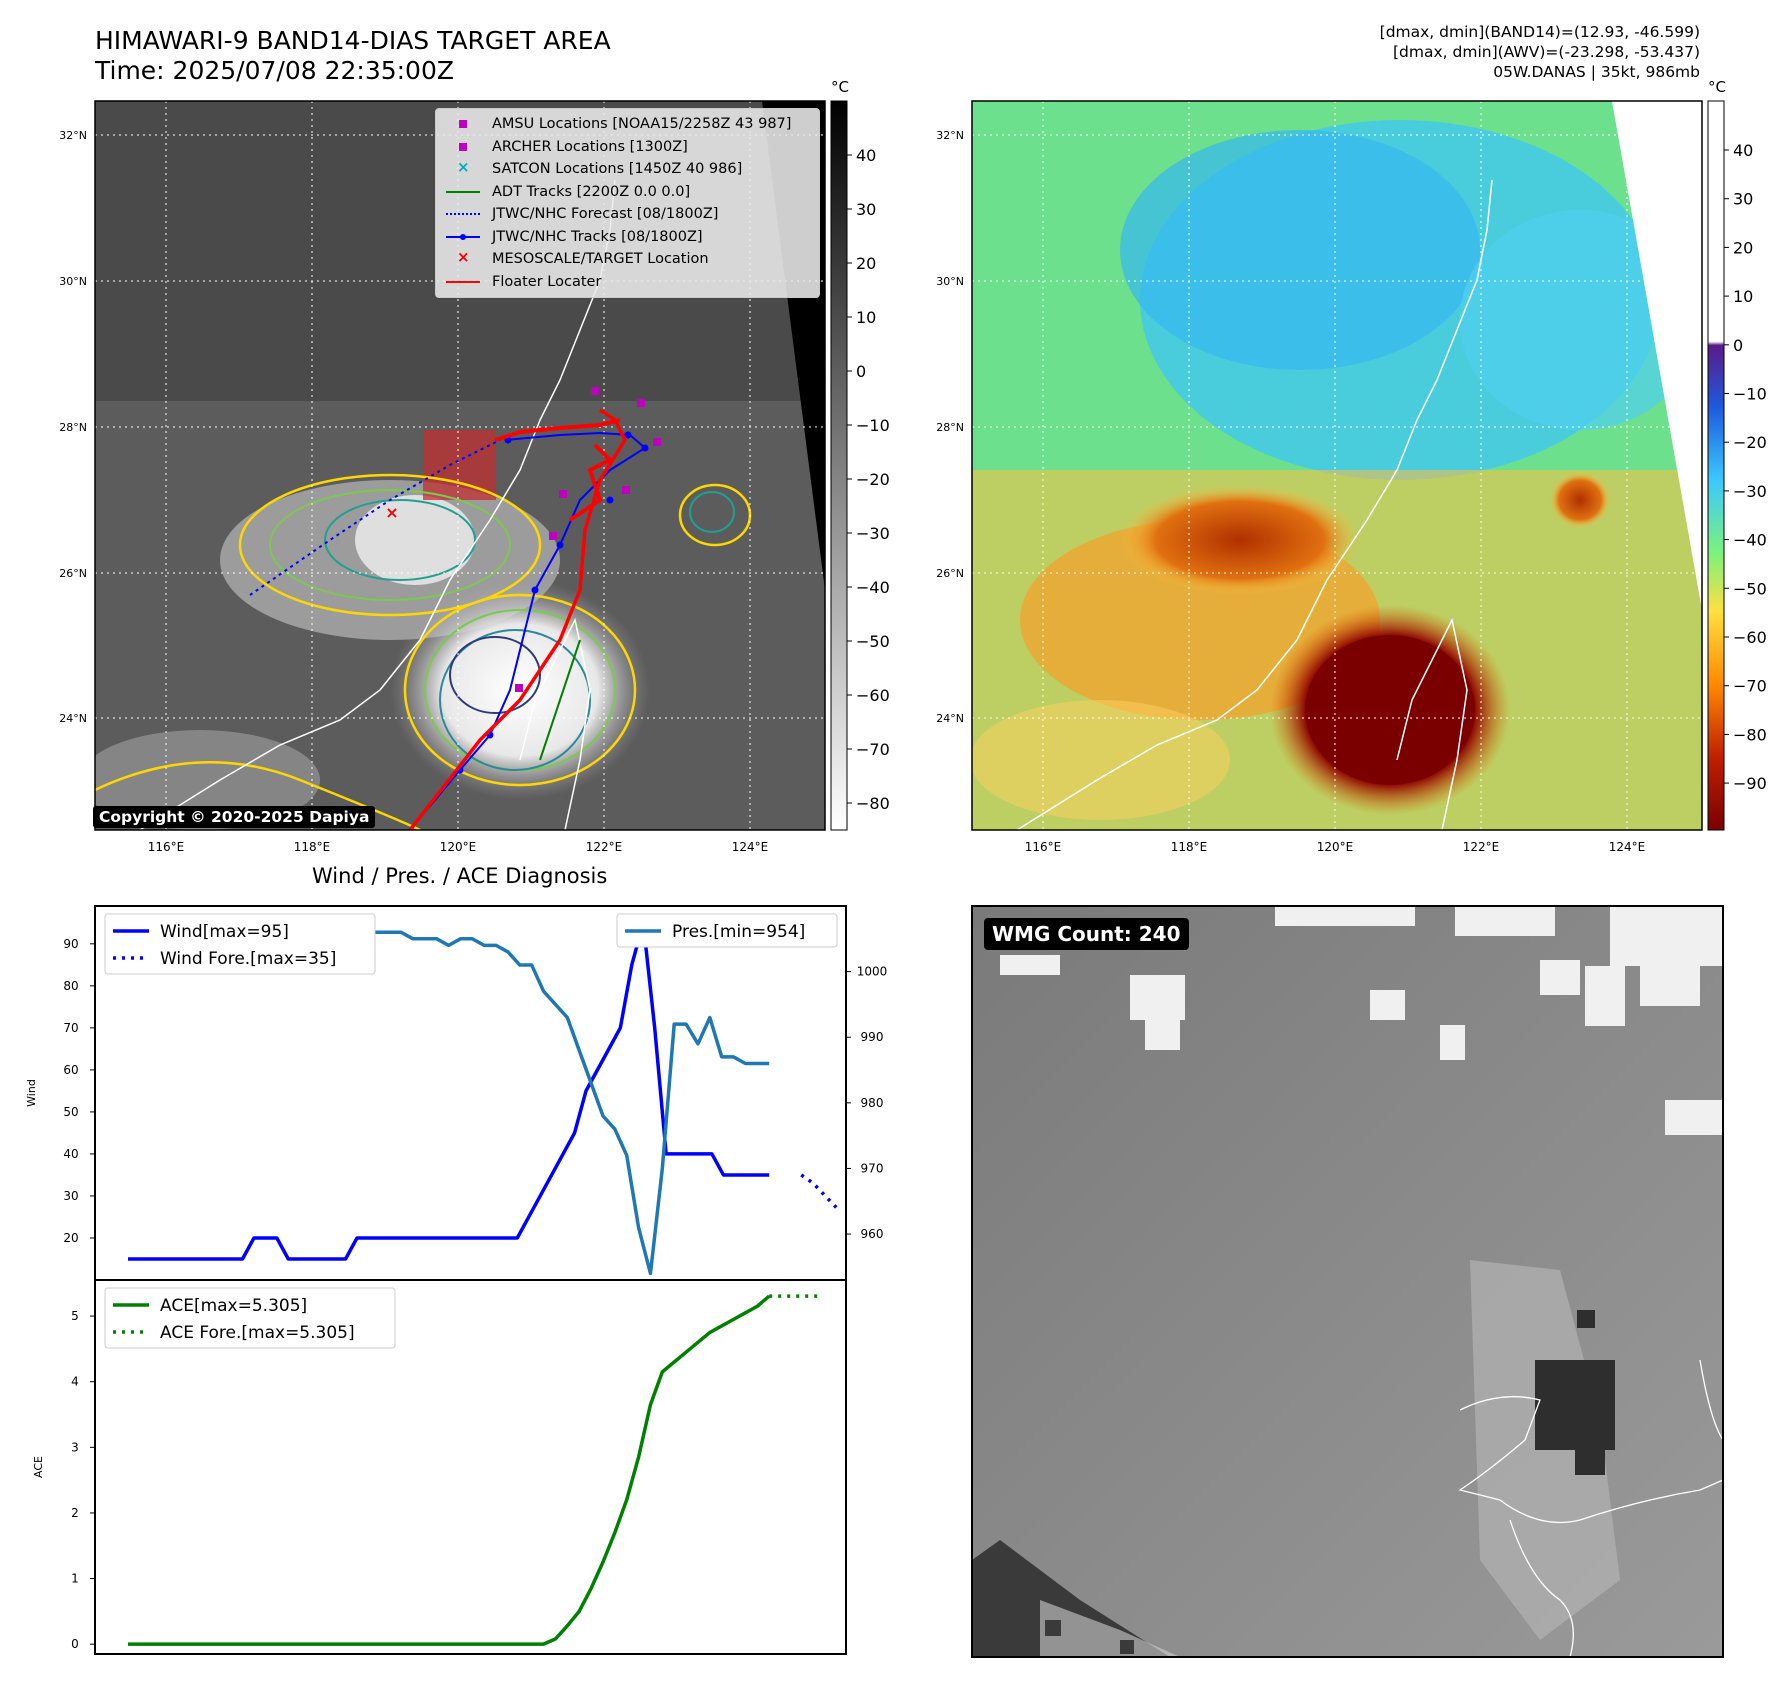  Describe the element at coordinates (73, 281) in the screenshot. I see `ir-lat-label: 30°N` at that location.